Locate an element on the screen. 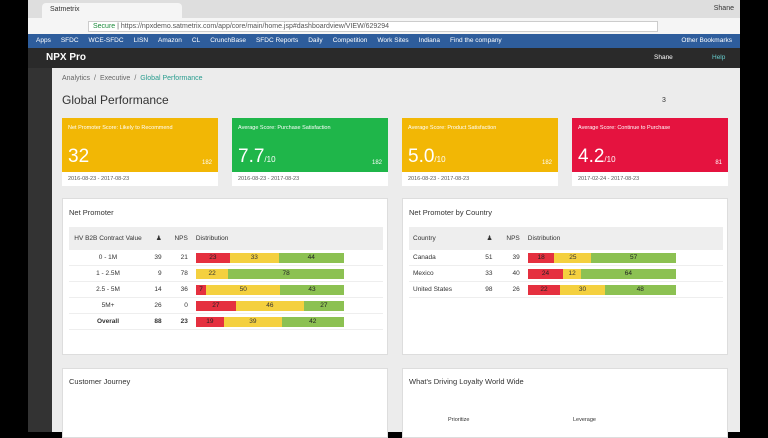  distribution-cell: 23 33 44 is located at coordinates (287, 257).